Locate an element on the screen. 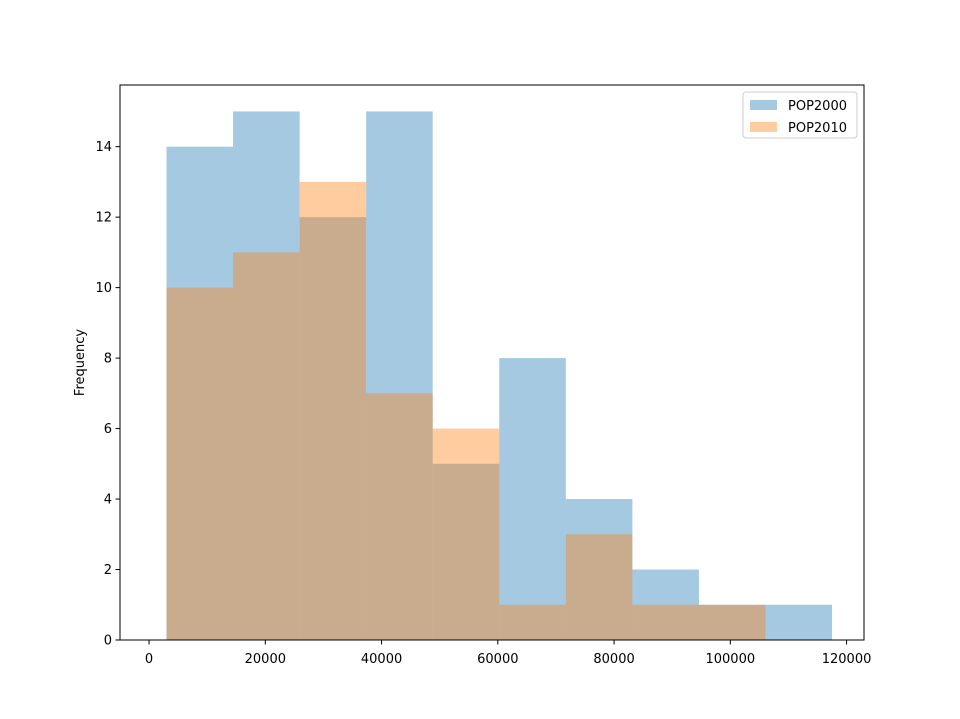 This screenshot has height=719, width=960. legend-box is located at coordinates (800, 115).